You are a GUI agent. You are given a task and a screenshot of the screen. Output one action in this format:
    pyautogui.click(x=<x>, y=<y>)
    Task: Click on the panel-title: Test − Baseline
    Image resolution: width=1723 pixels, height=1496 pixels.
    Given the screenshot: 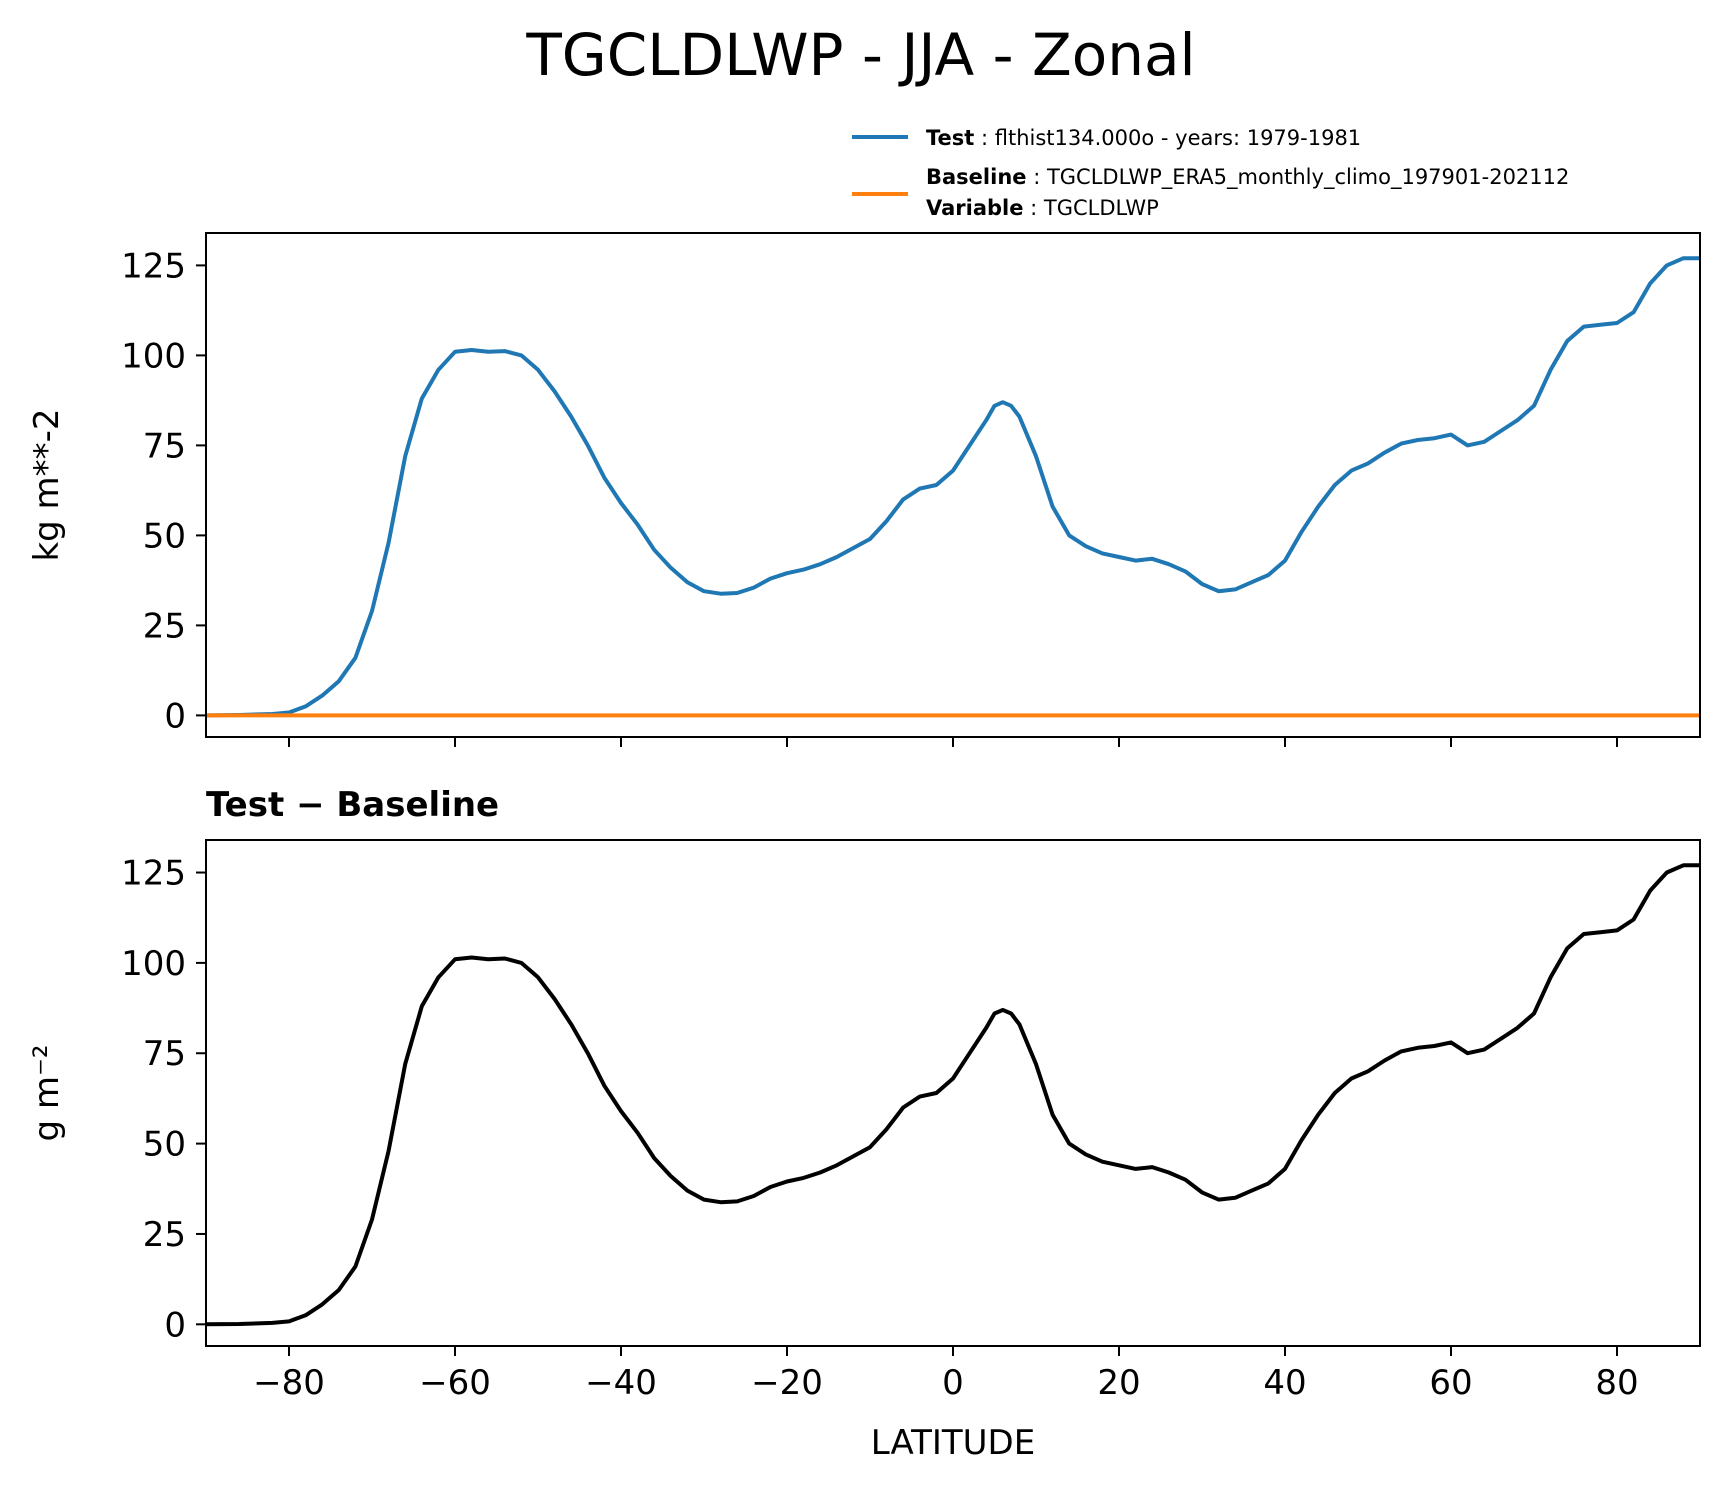 What is the action you would take?
    pyautogui.click(x=352, y=805)
    